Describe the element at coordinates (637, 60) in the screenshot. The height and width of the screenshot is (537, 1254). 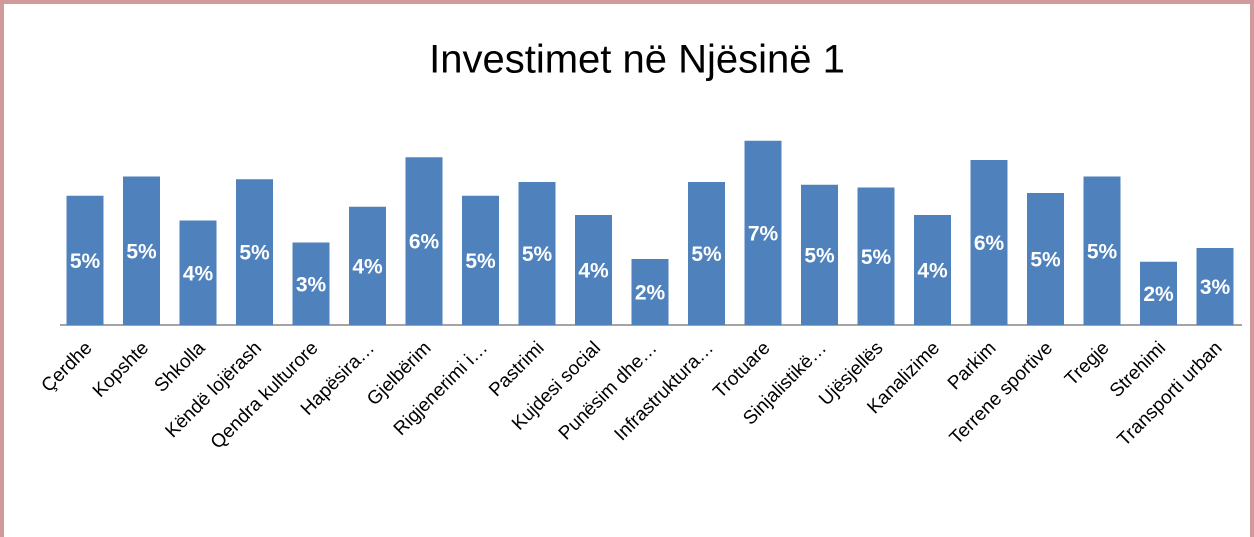
I see `chart-title: Investimet në Njësinë 1` at that location.